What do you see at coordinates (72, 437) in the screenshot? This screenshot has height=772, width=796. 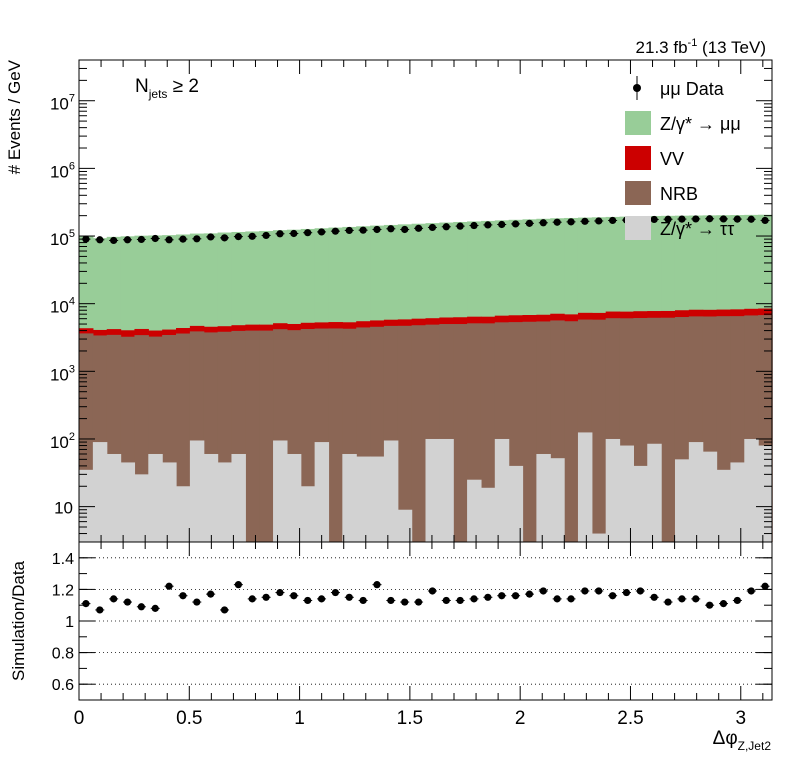 I see `y-tick-exponent: 2` at bounding box center [72, 437].